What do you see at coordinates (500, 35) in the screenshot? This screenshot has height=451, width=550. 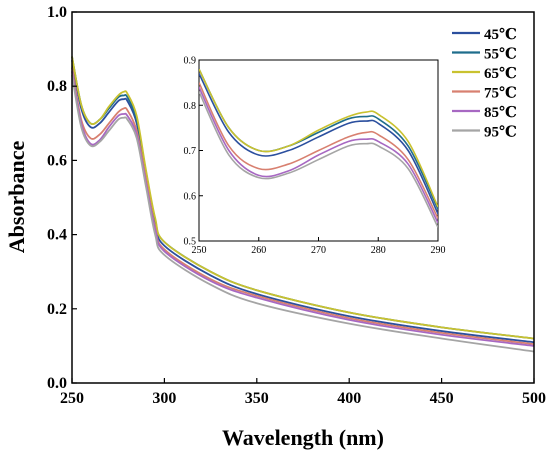 I see `legend-label-0: 45℃` at bounding box center [500, 35].